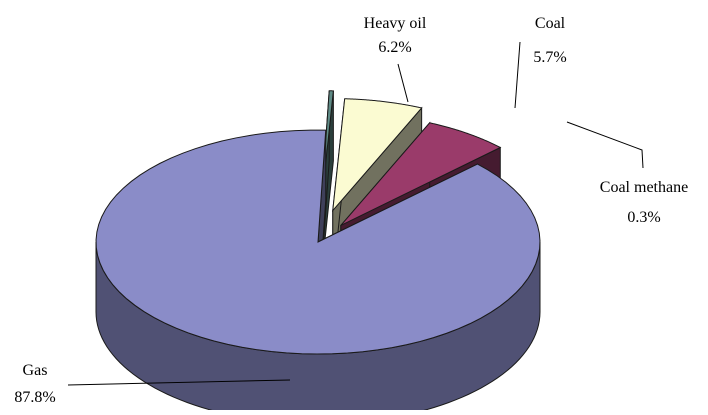 The width and height of the screenshot is (708, 415). I want to click on slice-label-gas-value: 87.8%, so click(34, 397).